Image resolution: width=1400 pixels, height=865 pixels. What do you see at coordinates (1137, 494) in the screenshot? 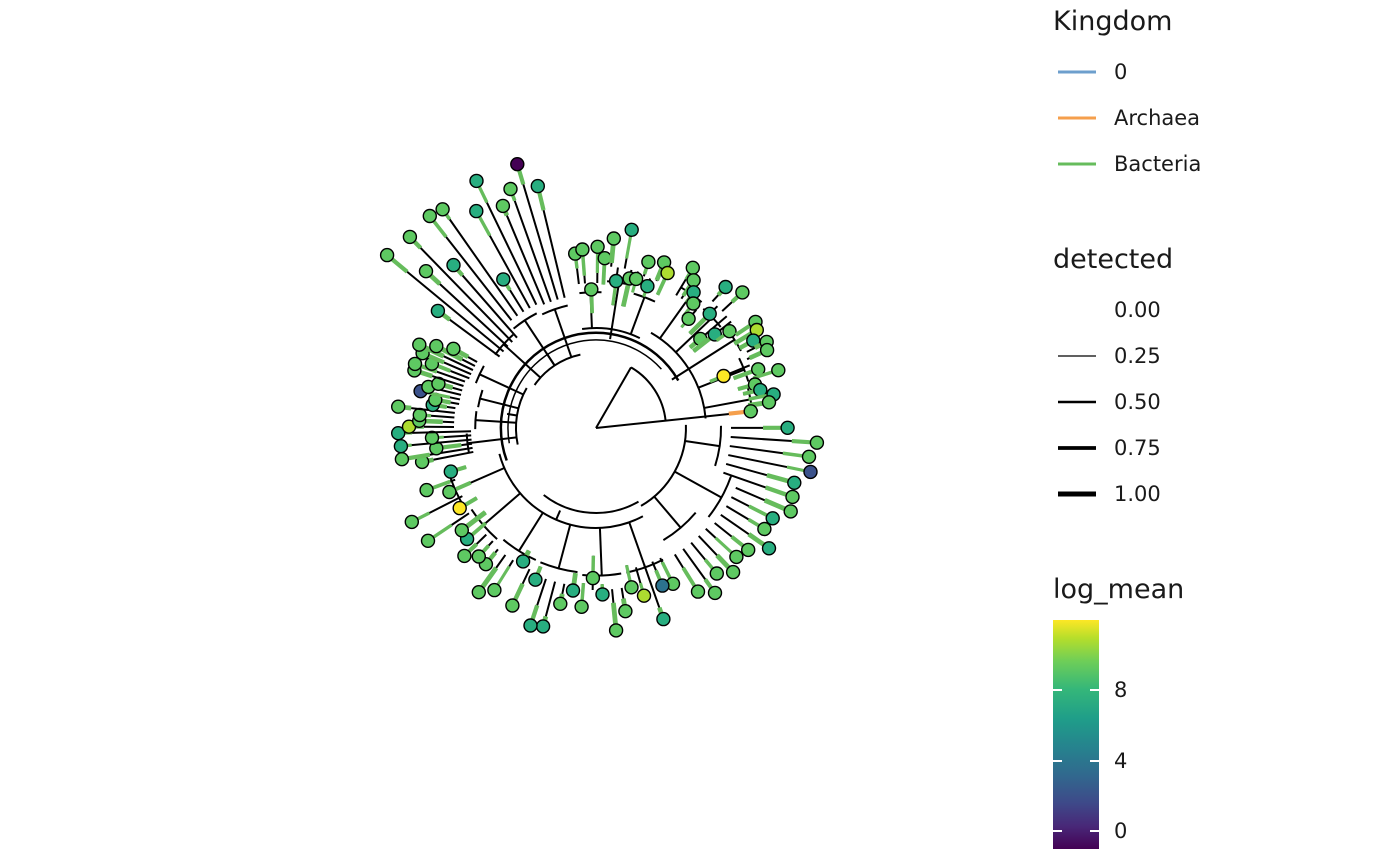
I see `legend-detected-label-4: 1.00` at bounding box center [1137, 494].